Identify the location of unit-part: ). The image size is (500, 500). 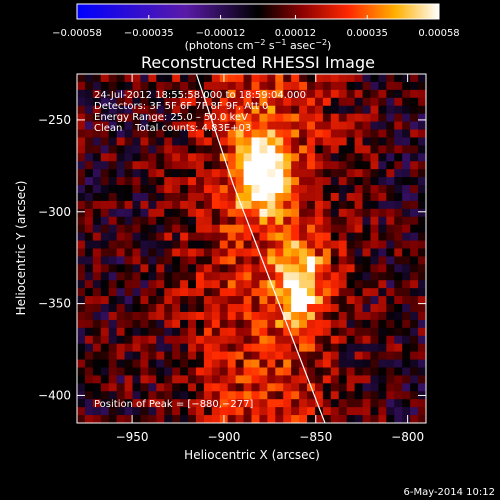
(329, 45).